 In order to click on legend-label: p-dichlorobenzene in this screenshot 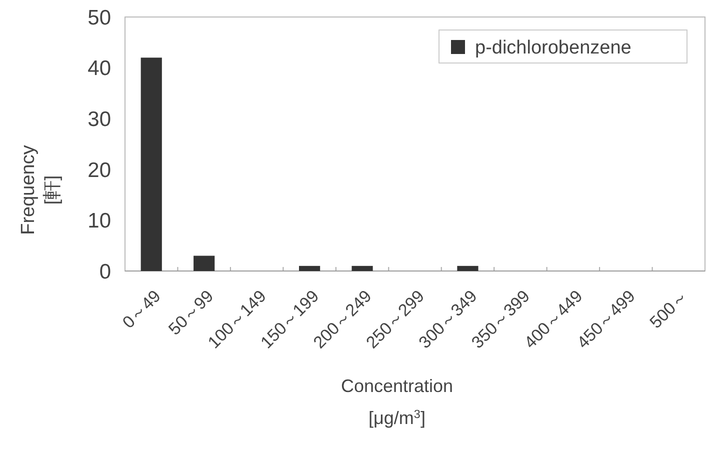, I will do `click(553, 48)`.